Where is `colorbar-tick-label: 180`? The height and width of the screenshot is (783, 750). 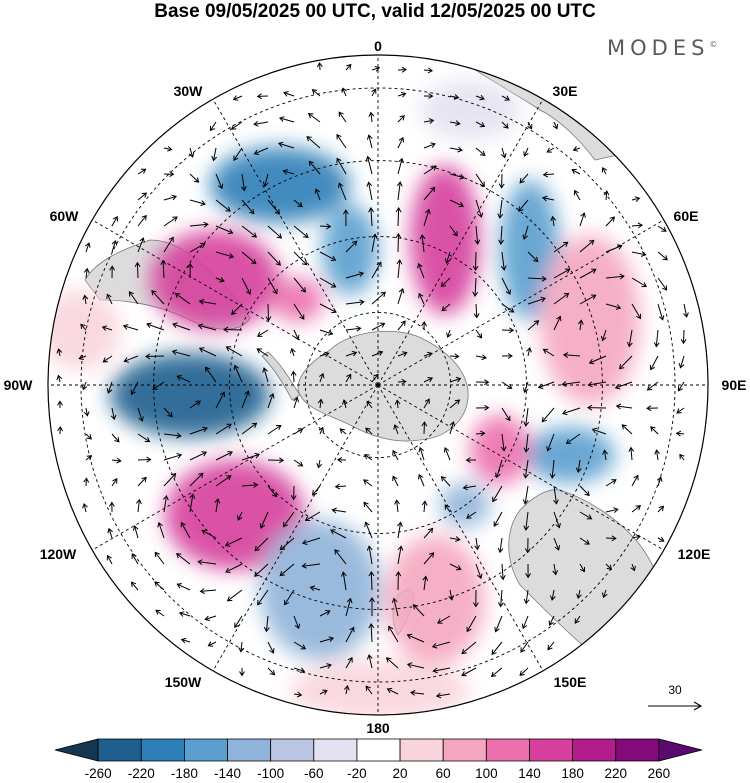
colorbar-tick-label: 180 is located at coordinates (572, 773).